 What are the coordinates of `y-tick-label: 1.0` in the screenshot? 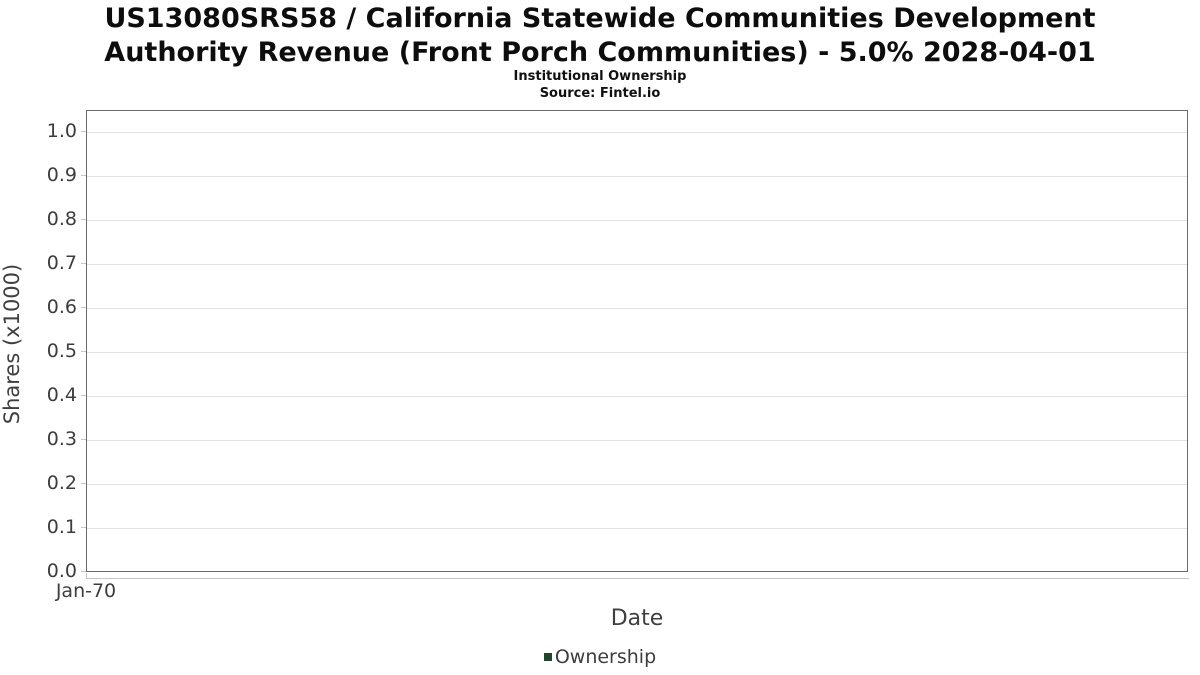 It's located at (61, 131).